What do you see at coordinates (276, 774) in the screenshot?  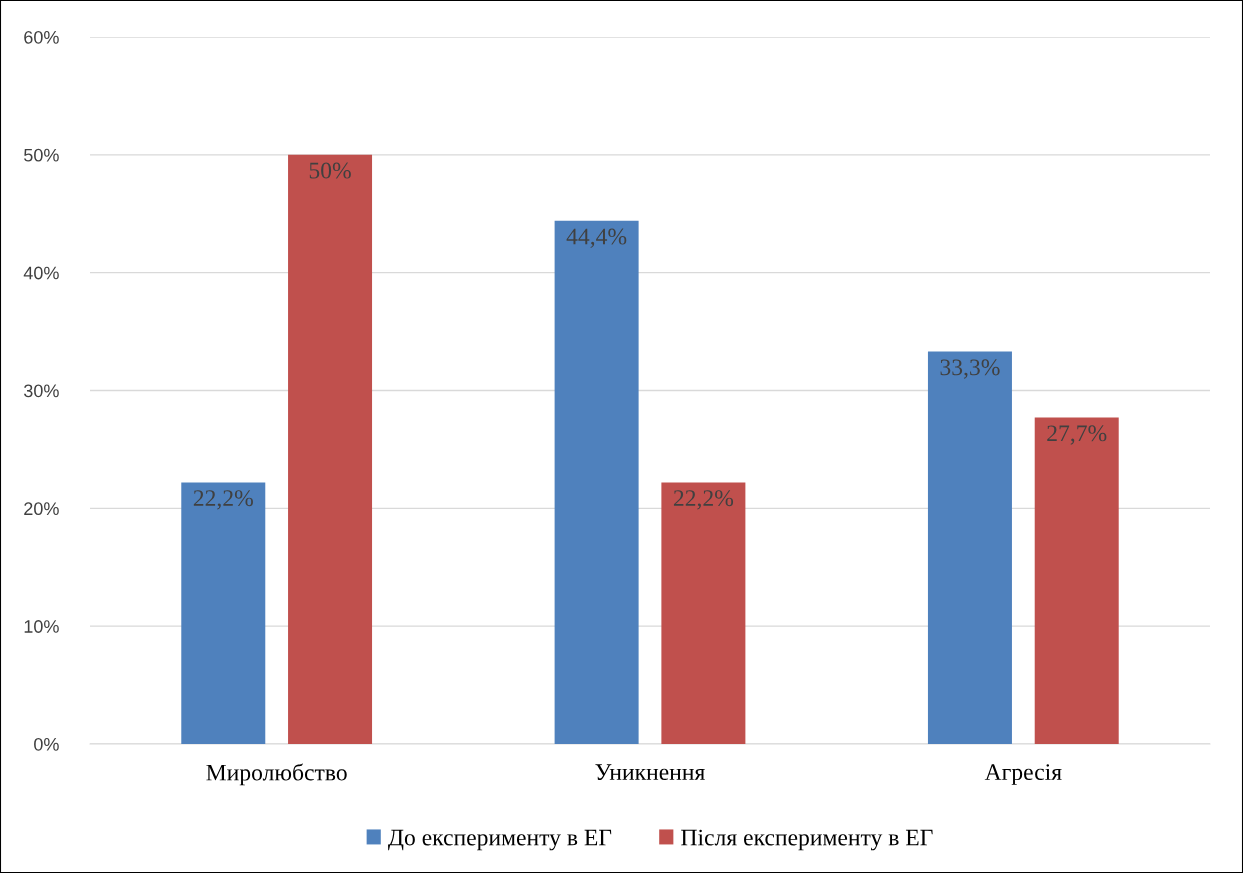 I see `x-tick-label: Миролюбство` at bounding box center [276, 774].